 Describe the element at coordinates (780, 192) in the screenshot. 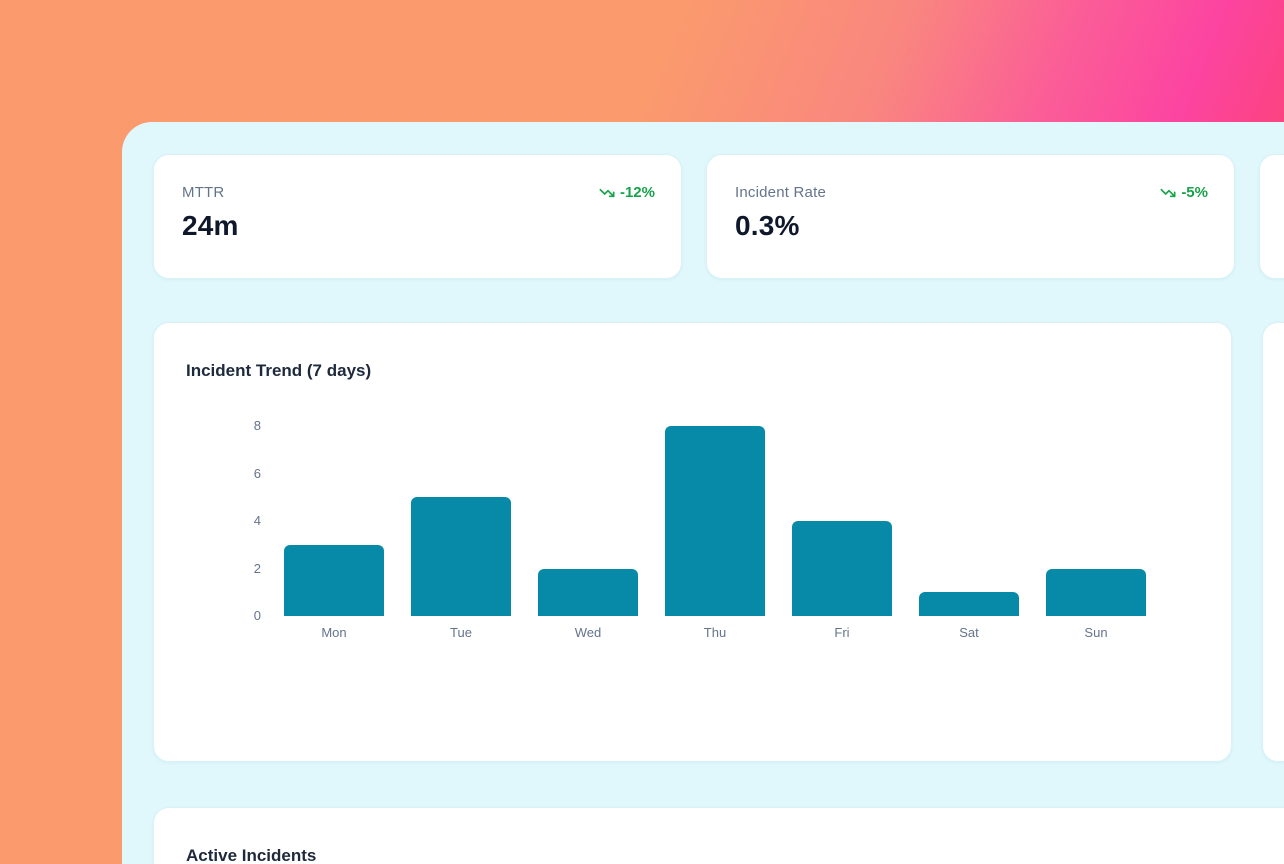

I see `stat-label: Incident Rate` at that location.